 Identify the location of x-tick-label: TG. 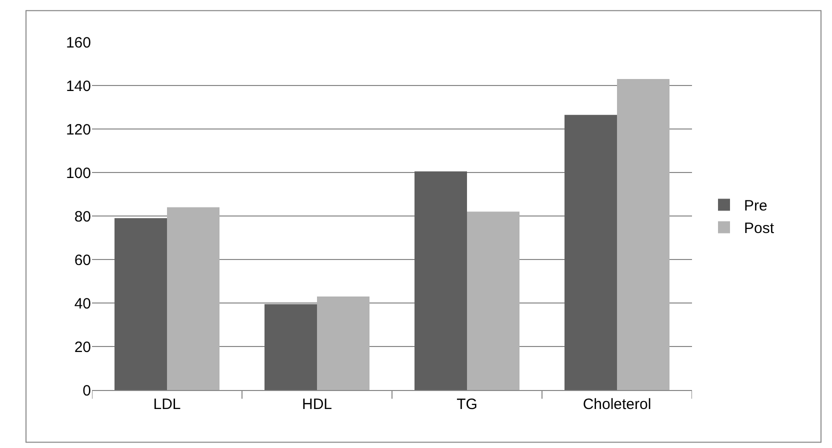
(467, 404).